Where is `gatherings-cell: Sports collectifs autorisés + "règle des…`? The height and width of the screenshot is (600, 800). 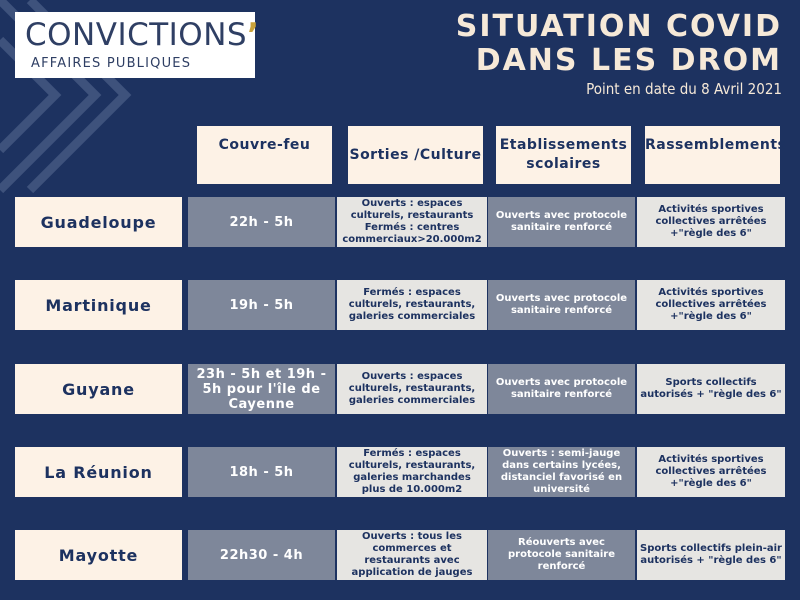
gatherings-cell: Sports collectifs autorisés + "règle des… is located at coordinates (711, 389).